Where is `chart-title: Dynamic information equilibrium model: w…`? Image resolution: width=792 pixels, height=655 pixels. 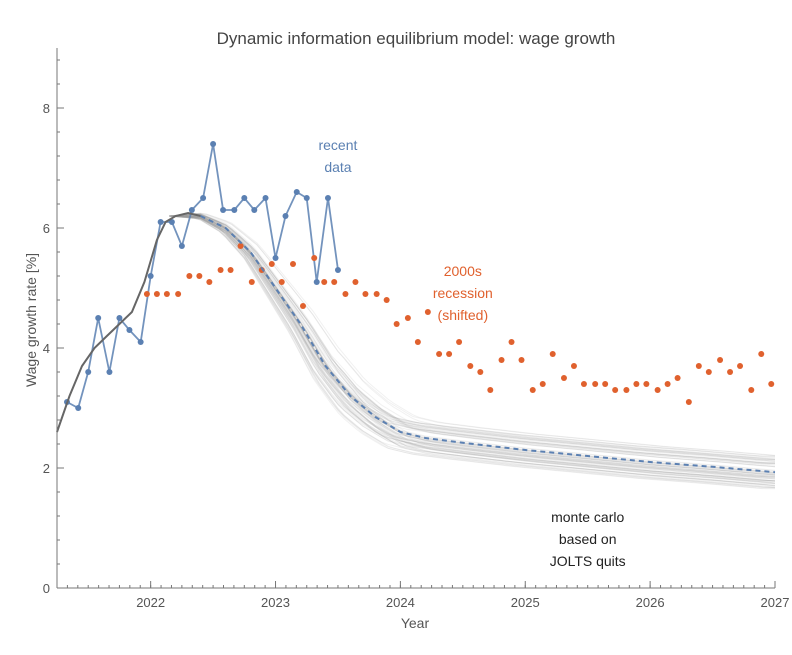
chart-title: Dynamic information equilibrium model: w… is located at coordinates (416, 38).